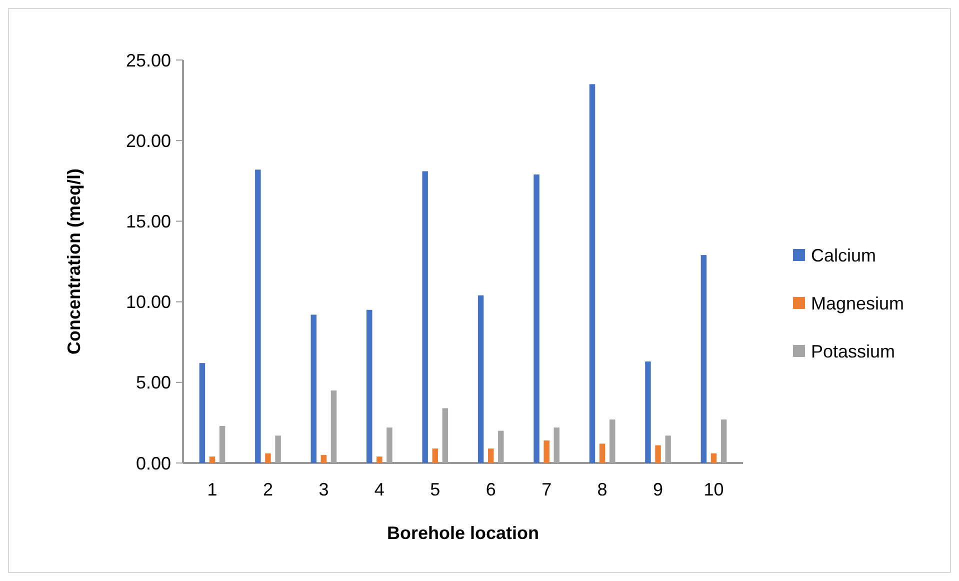  Describe the element at coordinates (153, 382) in the screenshot. I see `y-tick-label: 5.00` at that location.